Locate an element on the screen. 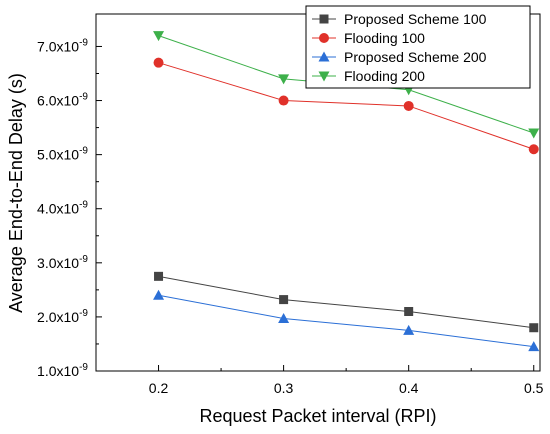 The height and width of the screenshot is (434, 550). x-tick-label: 0.4 is located at coordinates (409, 388).